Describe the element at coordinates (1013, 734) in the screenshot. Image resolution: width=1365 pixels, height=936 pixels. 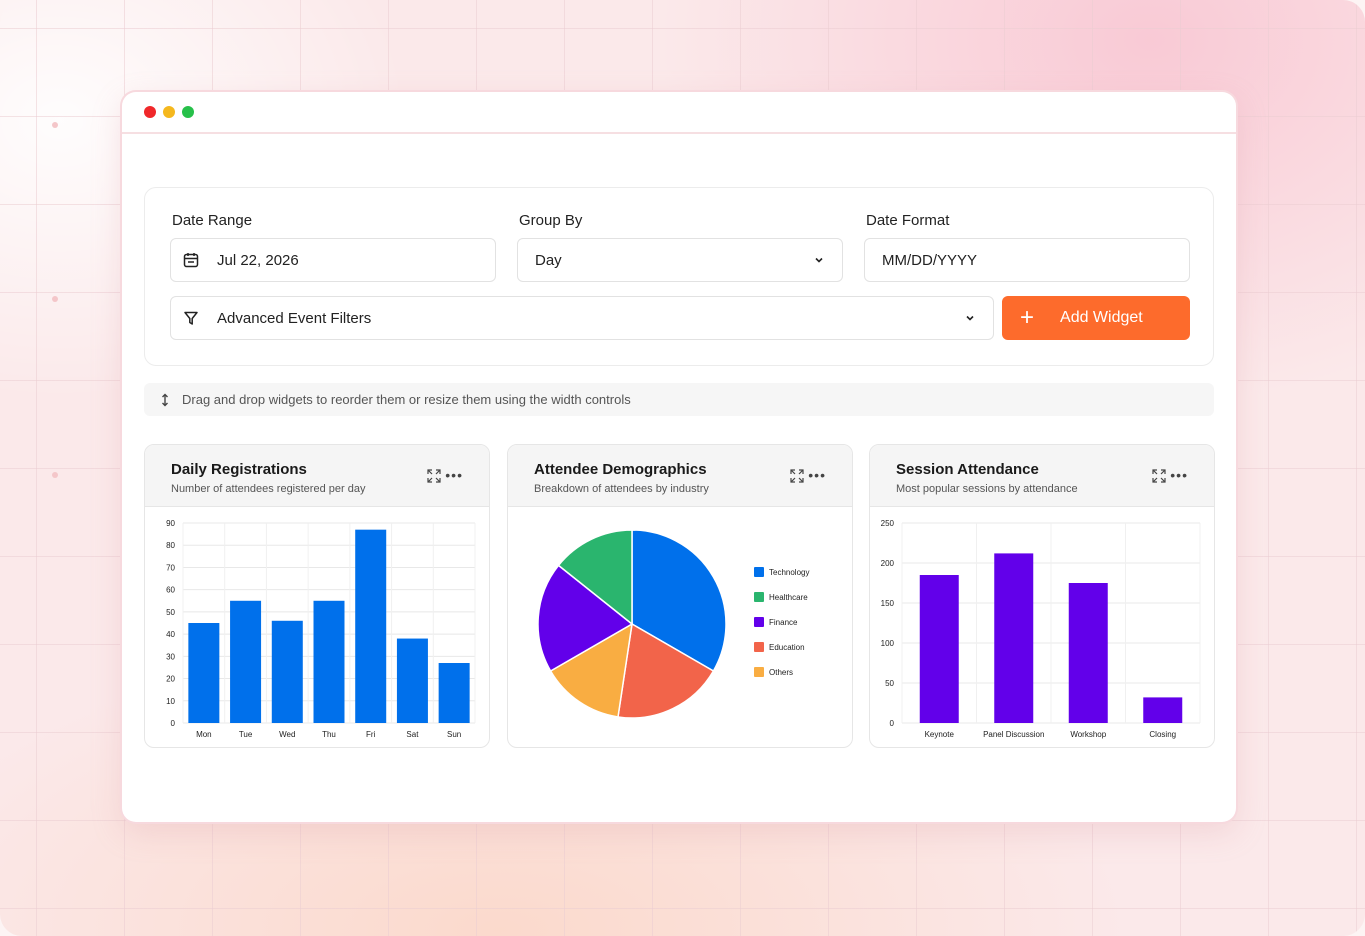
I see `x-tick-label: Panel Discussion` at that location.